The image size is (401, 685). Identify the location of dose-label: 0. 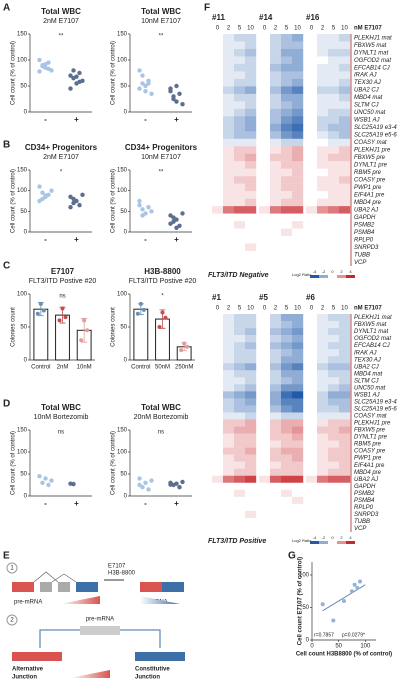
(312, 29).